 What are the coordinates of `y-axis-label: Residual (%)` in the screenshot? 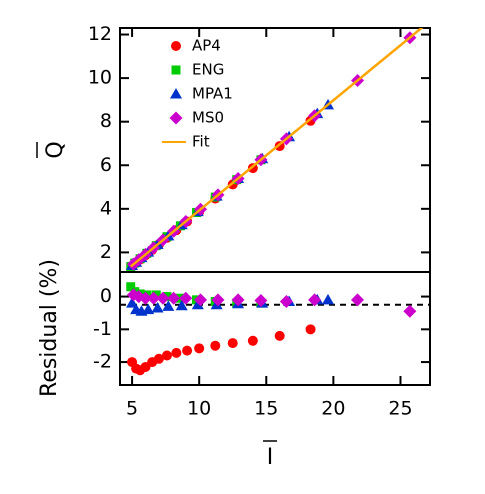 It's located at (49, 328).